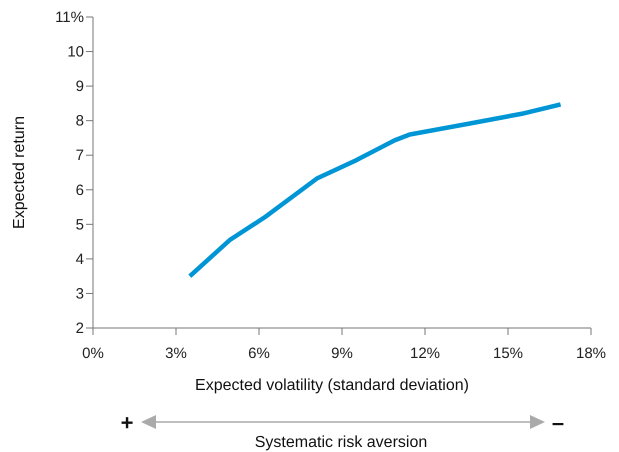 The width and height of the screenshot is (619, 452). What do you see at coordinates (80, 87) in the screenshot?
I see `y-tick-label: 9` at bounding box center [80, 87].